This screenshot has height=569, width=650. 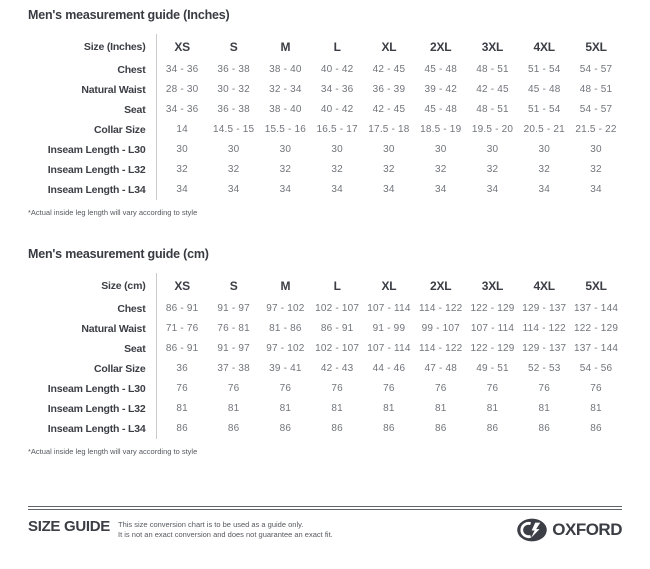 What do you see at coordinates (389, 348) in the screenshot?
I see `measurement-value: 107 - 114` at bounding box center [389, 348].